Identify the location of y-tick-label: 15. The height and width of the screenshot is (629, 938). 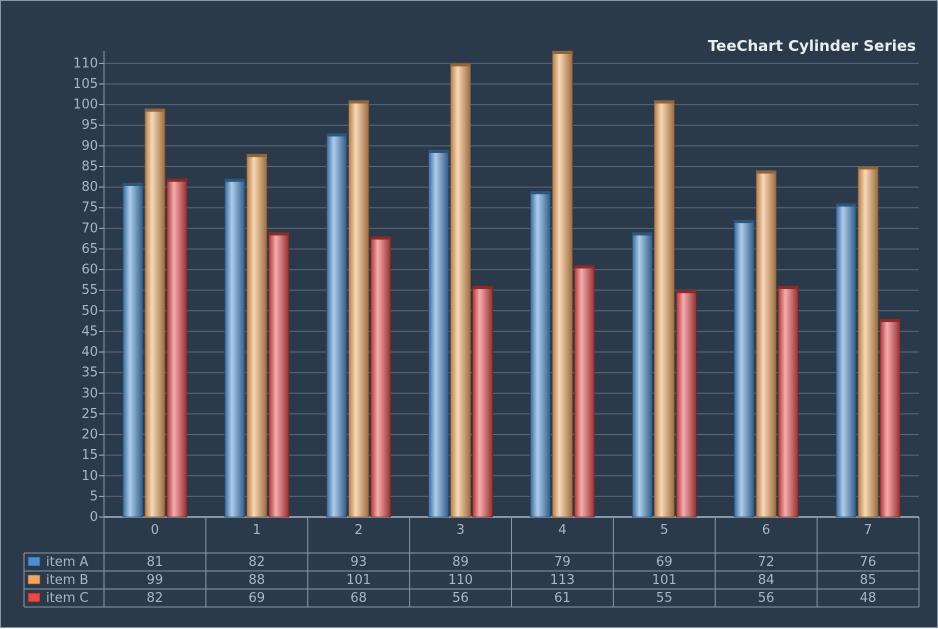
(89, 455).